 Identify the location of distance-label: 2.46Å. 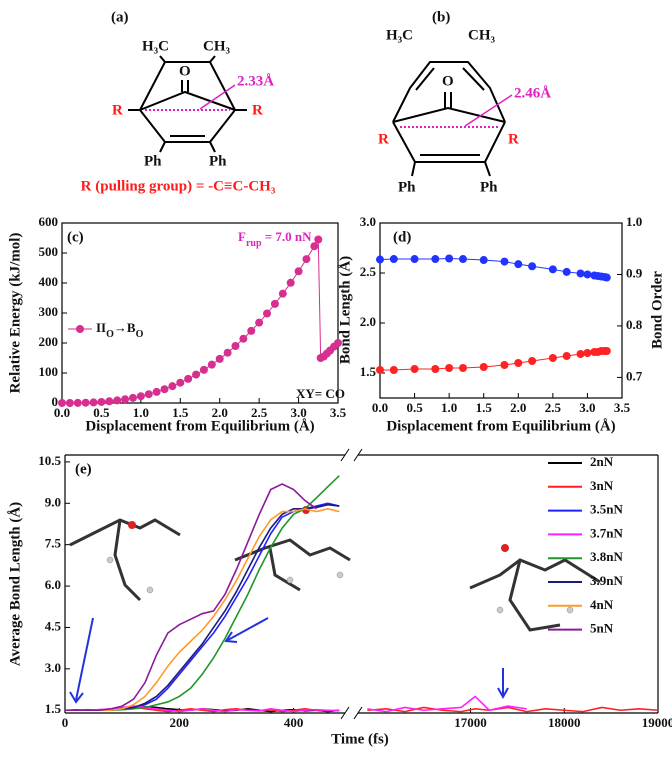
(532, 93).